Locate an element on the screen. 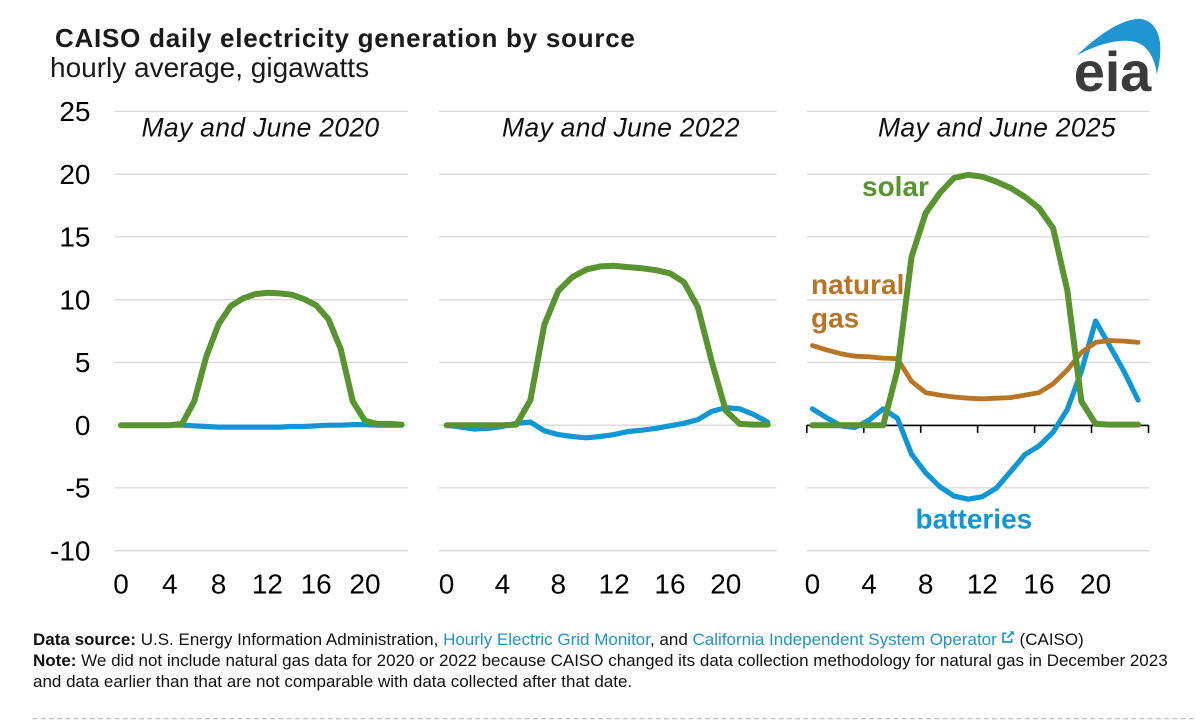 The image size is (1200, 722). svg-text: eia is located at coordinates (1113, 71).